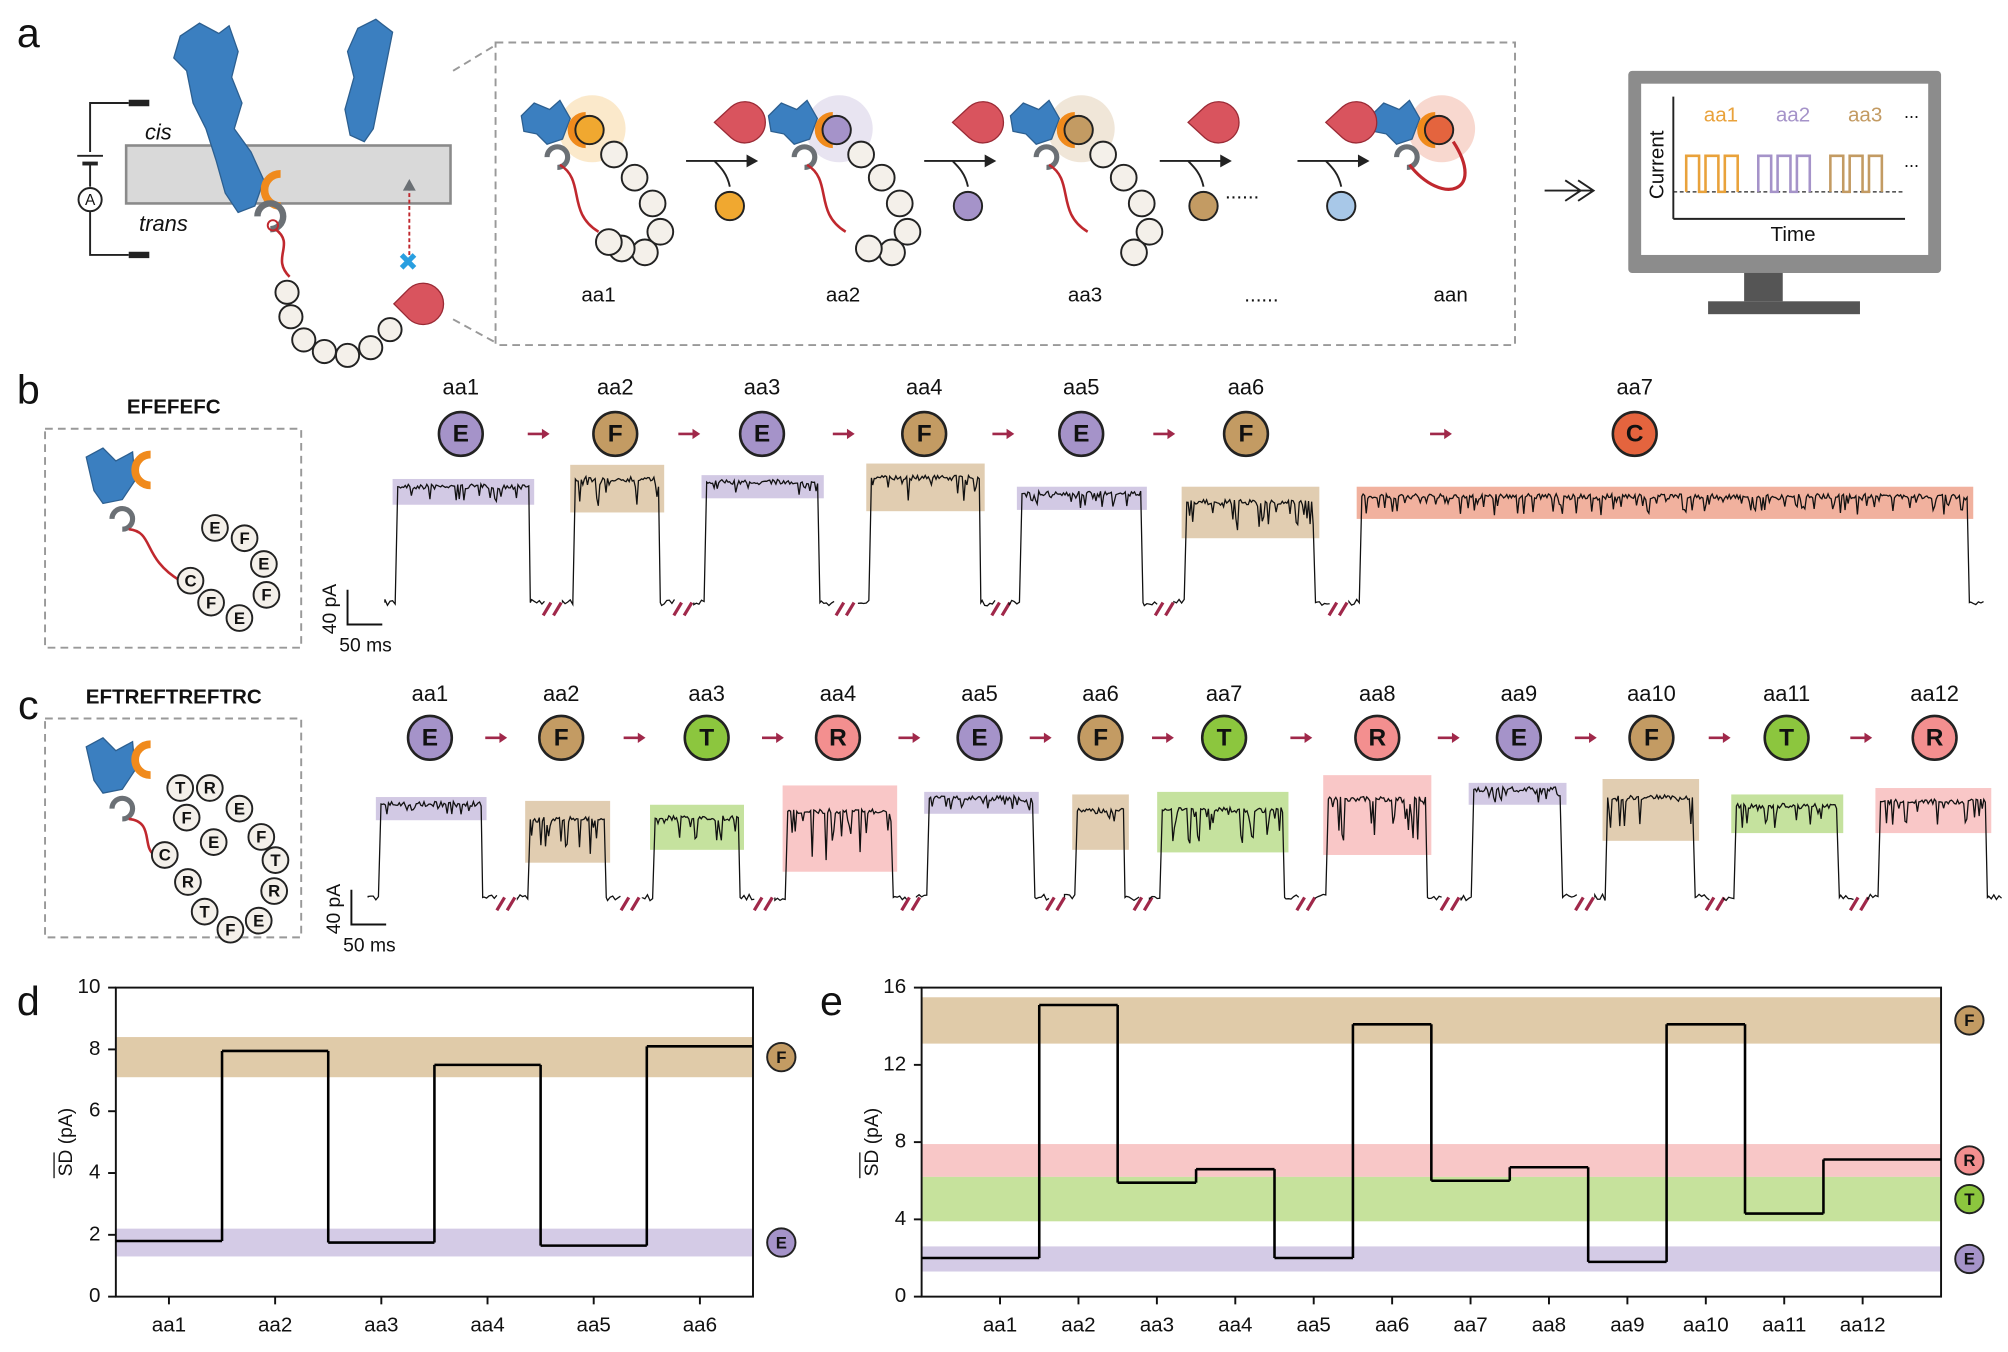 This screenshot has width=2008, height=1352. I want to click on y-tick-label: 0, so click(94, 1295).